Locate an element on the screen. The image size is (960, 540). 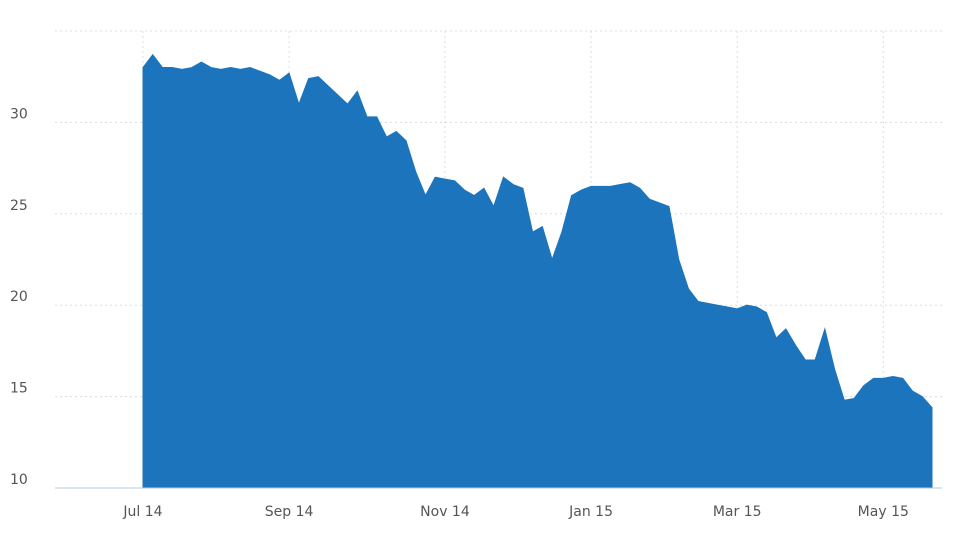
y-tick-label: 25 is located at coordinates (19, 206).